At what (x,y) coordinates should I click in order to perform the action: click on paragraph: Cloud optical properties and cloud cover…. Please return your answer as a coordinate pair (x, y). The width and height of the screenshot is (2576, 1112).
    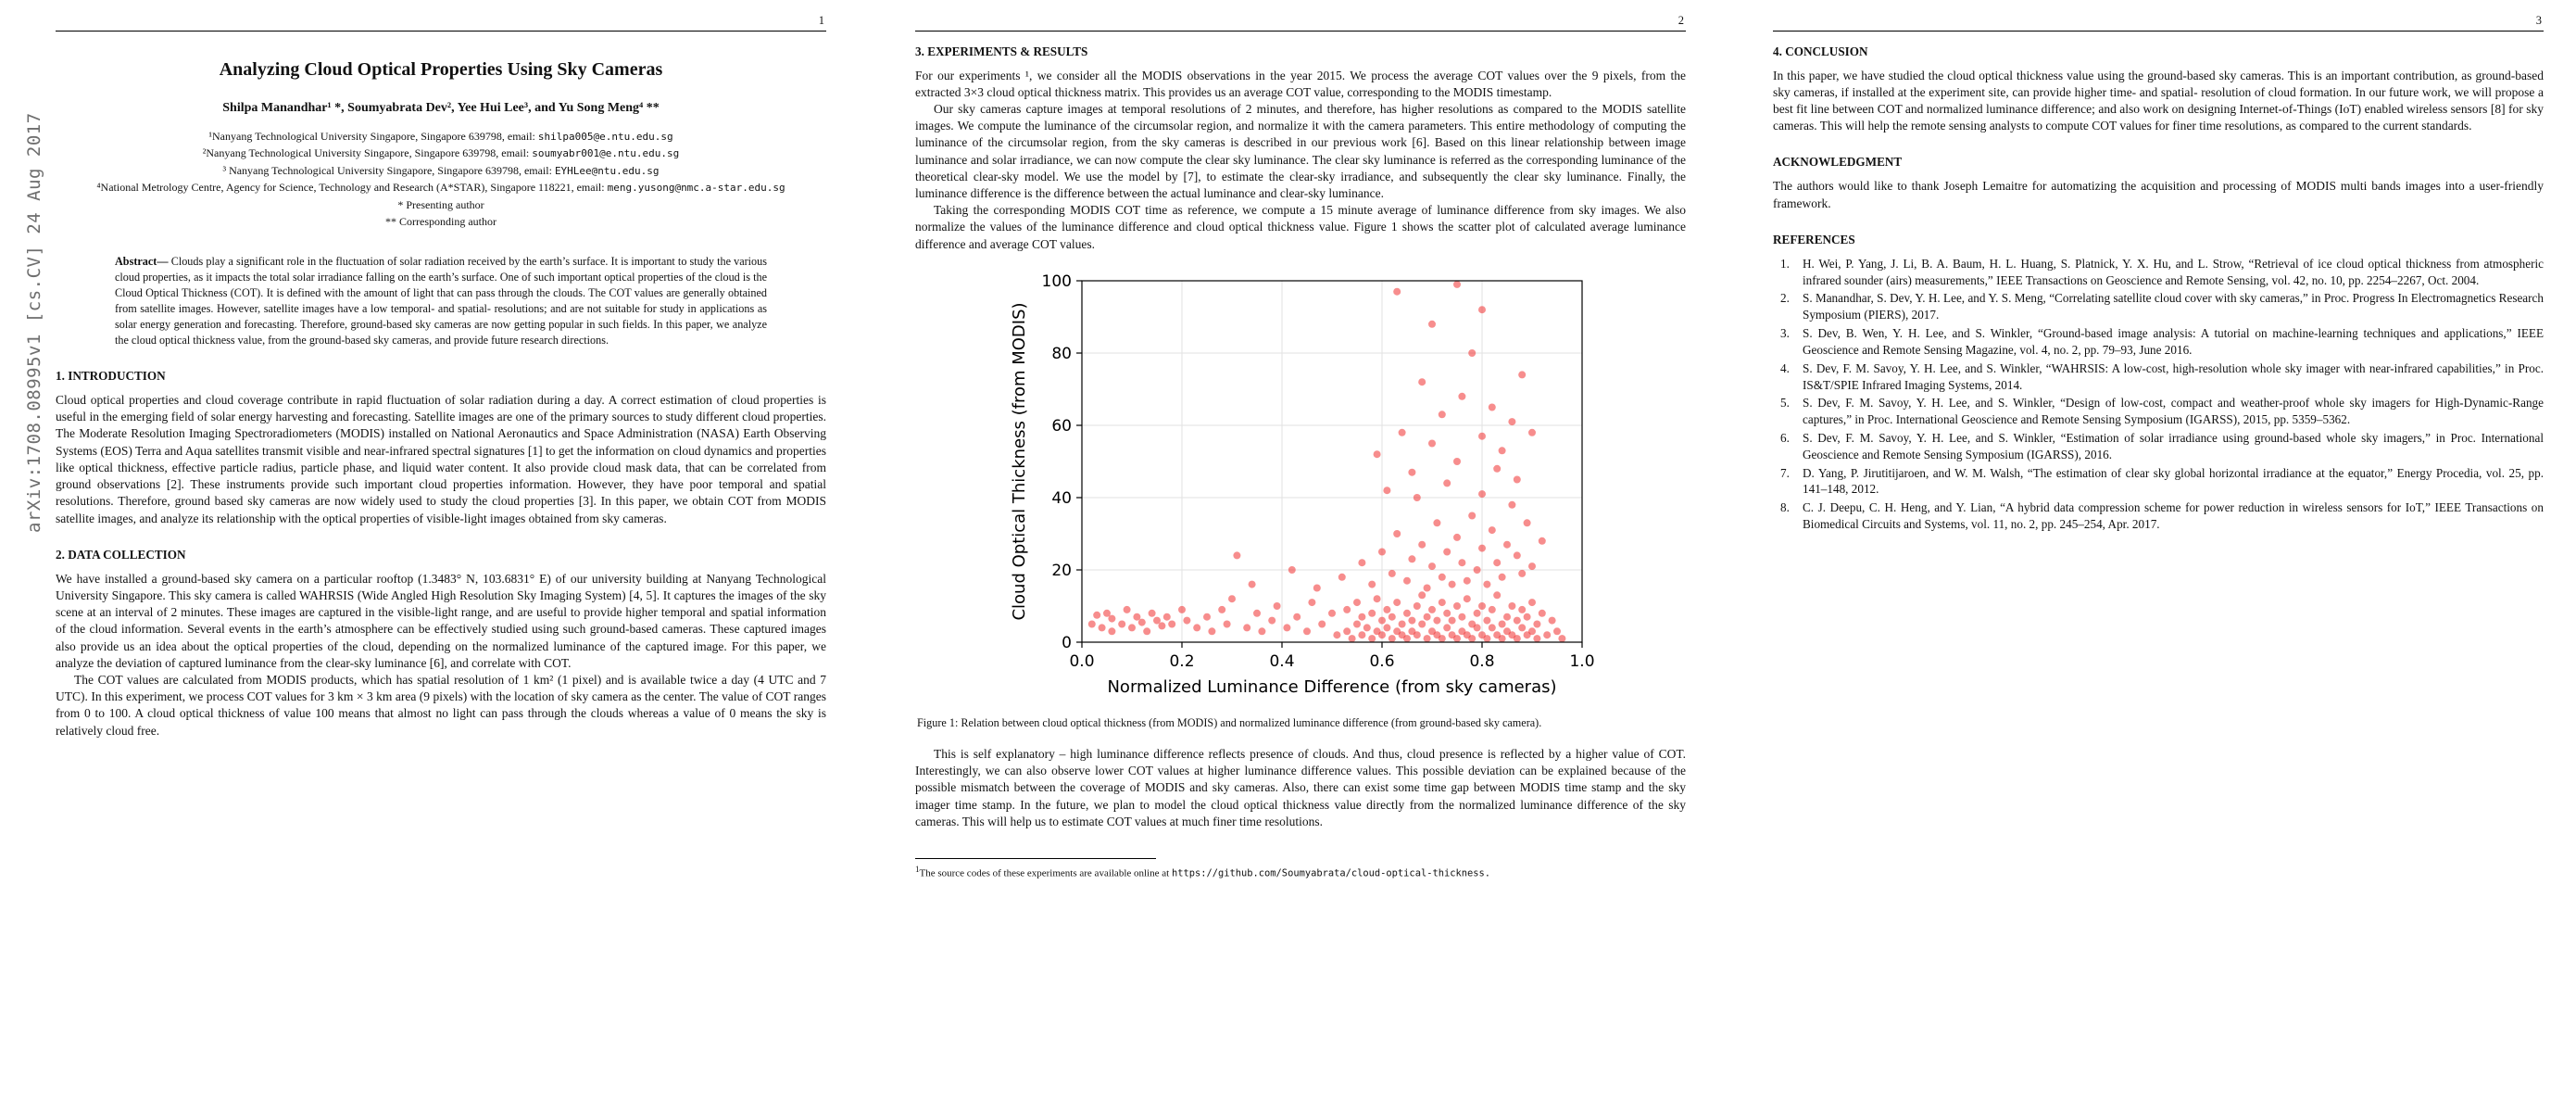
    Looking at the image, I should click on (441, 458).